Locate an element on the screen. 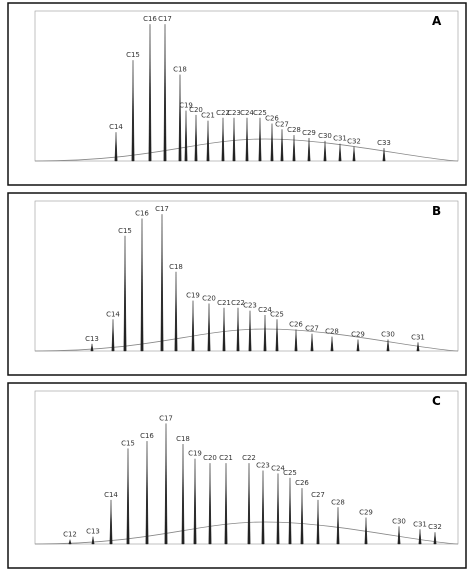 Image resolution: width=474 pixels, height=572 pixels. peak-label: C24 is located at coordinates (278, 468).